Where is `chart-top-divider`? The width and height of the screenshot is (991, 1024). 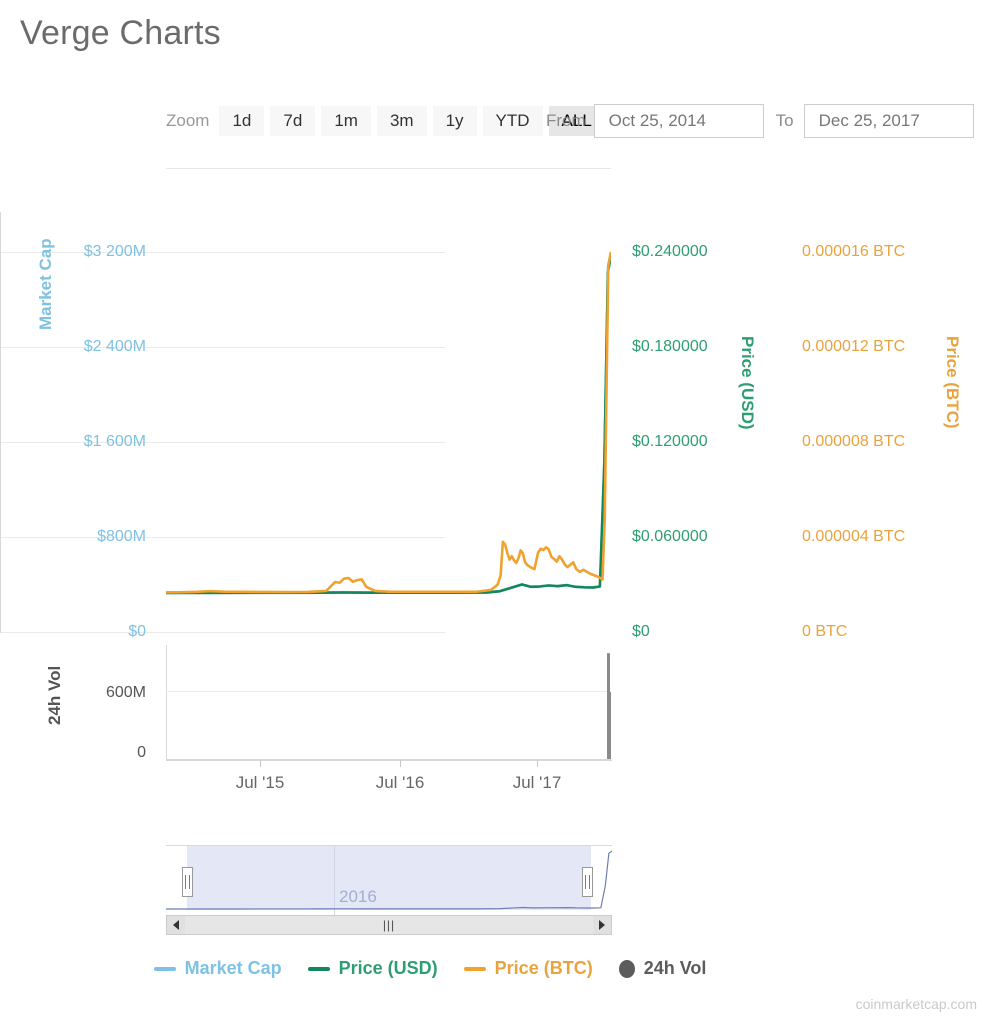 chart-top-divider is located at coordinates (388, 168).